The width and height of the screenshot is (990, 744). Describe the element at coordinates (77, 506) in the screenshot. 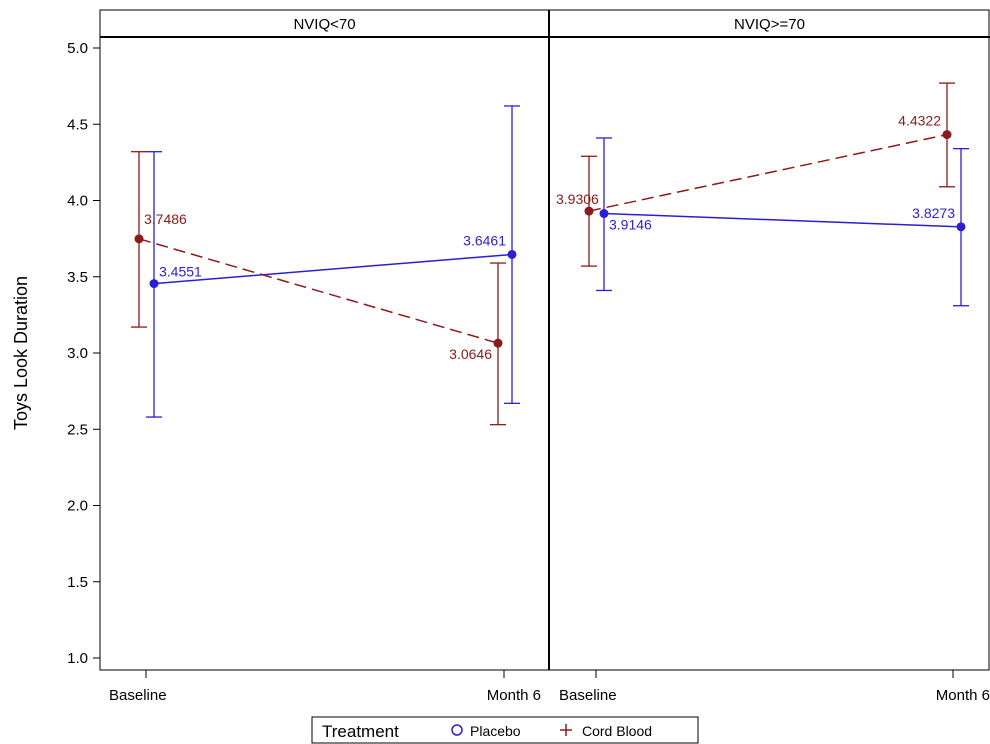

I see `y-tick-label: 2.0` at that location.